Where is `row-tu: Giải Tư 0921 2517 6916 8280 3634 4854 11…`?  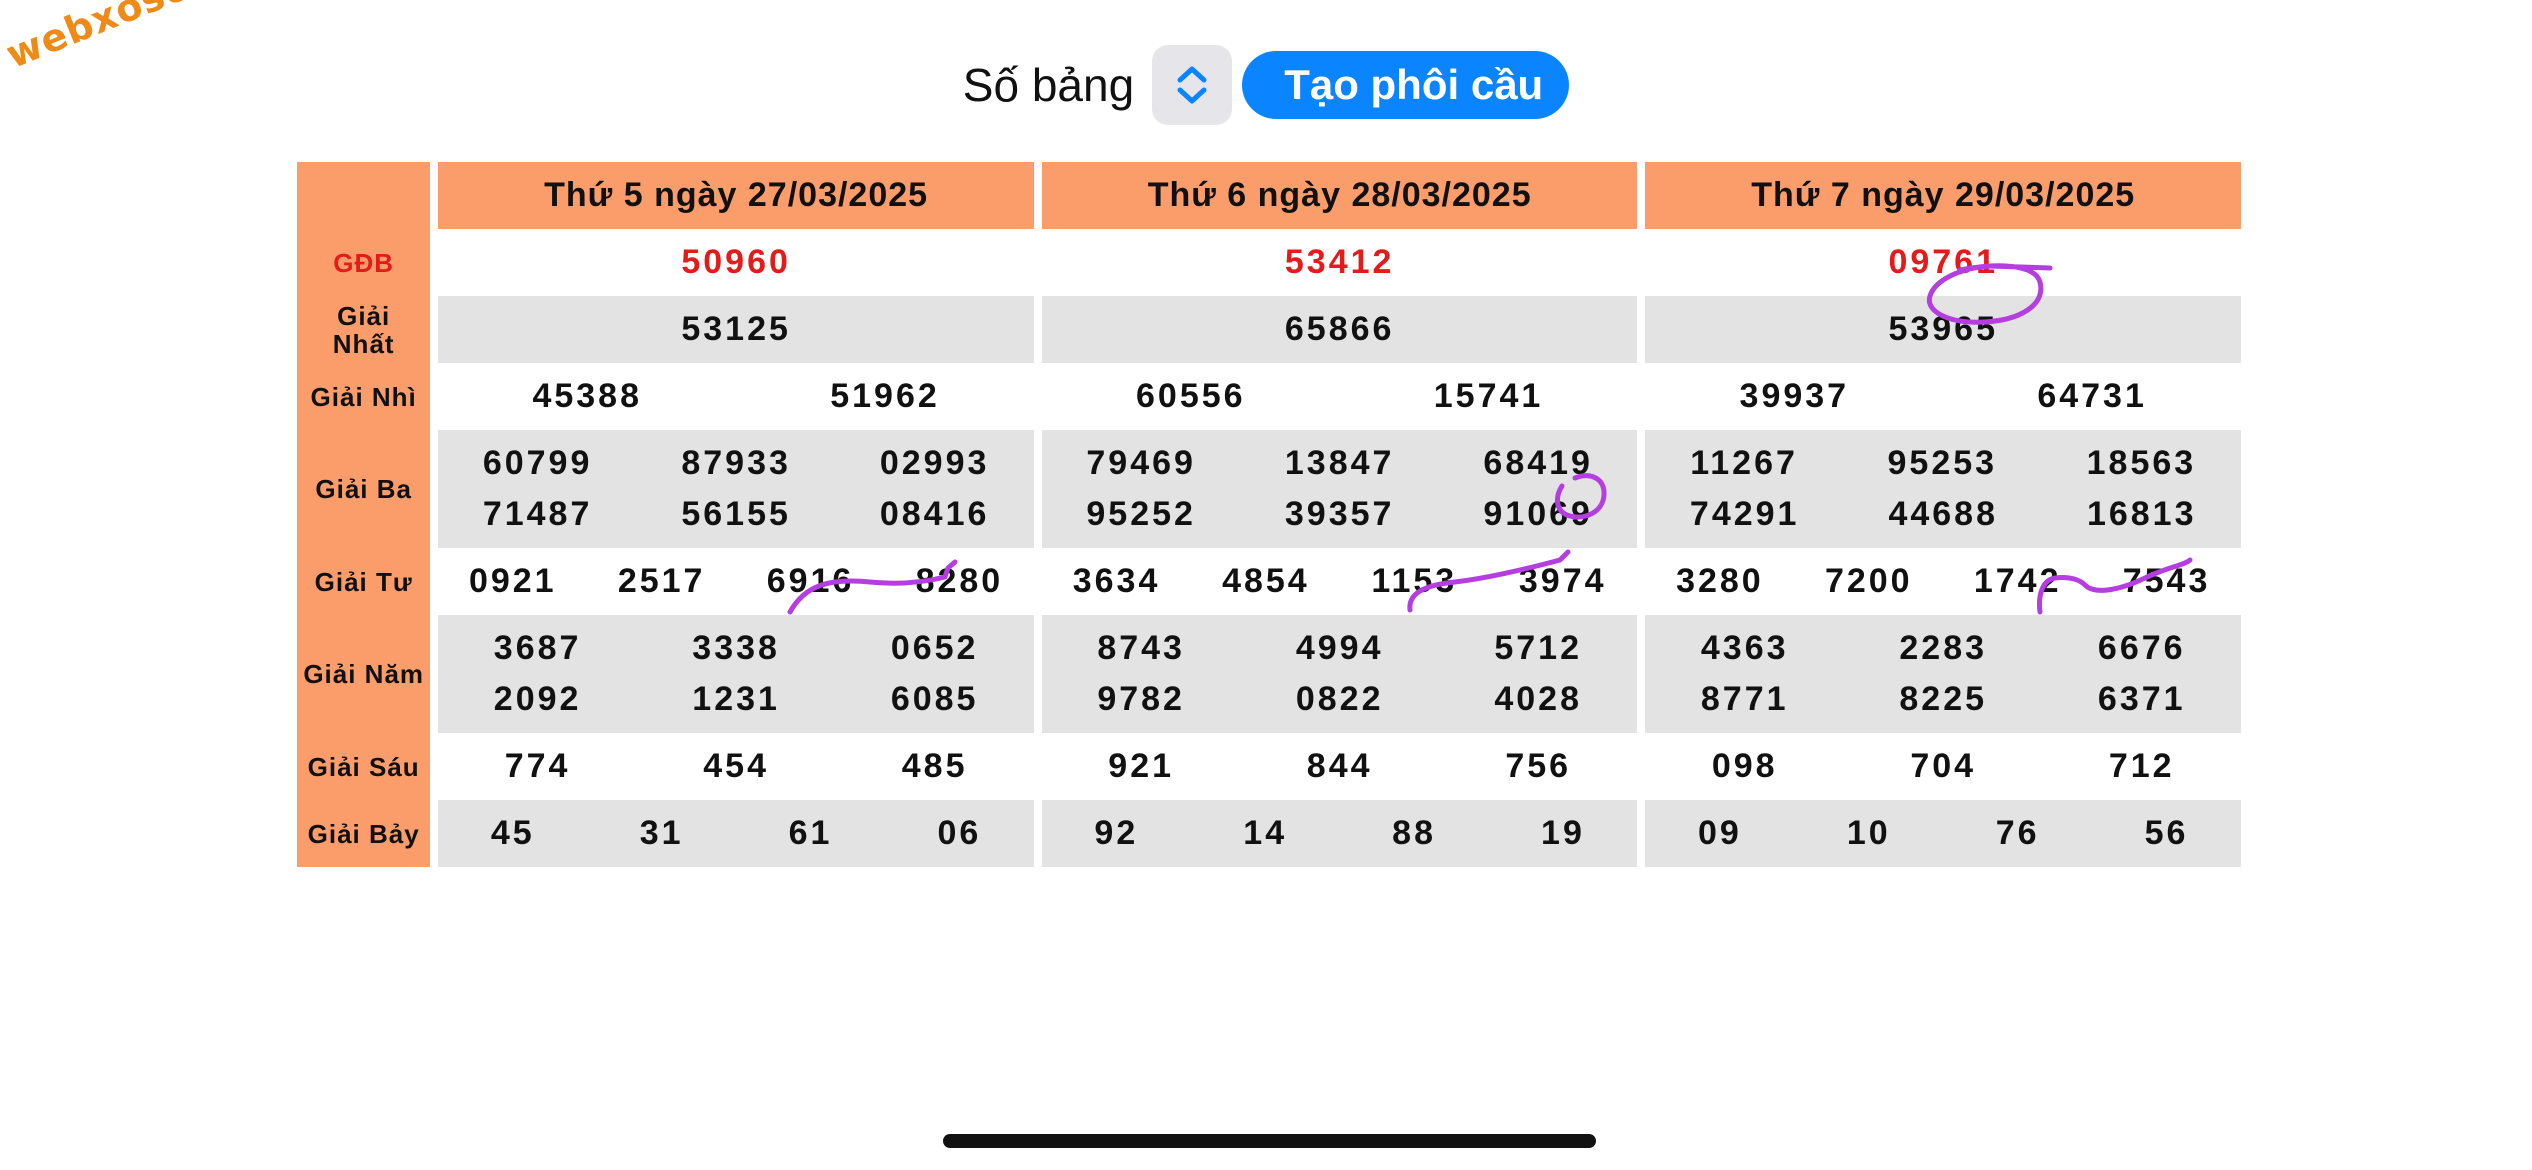 row-tu: Giải Tư 0921 2517 6916 8280 3634 4854 11… is located at coordinates (1269, 581).